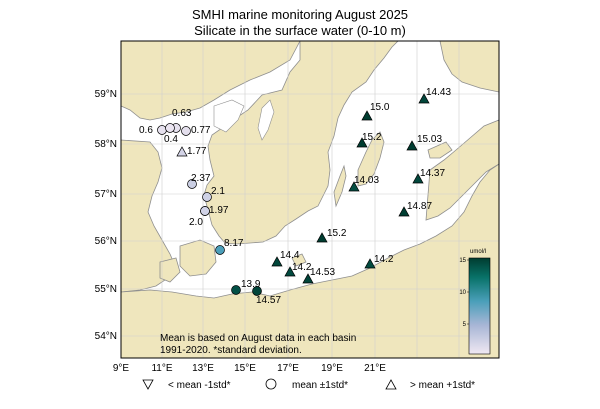 The image size is (600, 409). What do you see at coordinates (366, 180) in the screenshot?
I see `station-label: 14.03` at bounding box center [366, 180].